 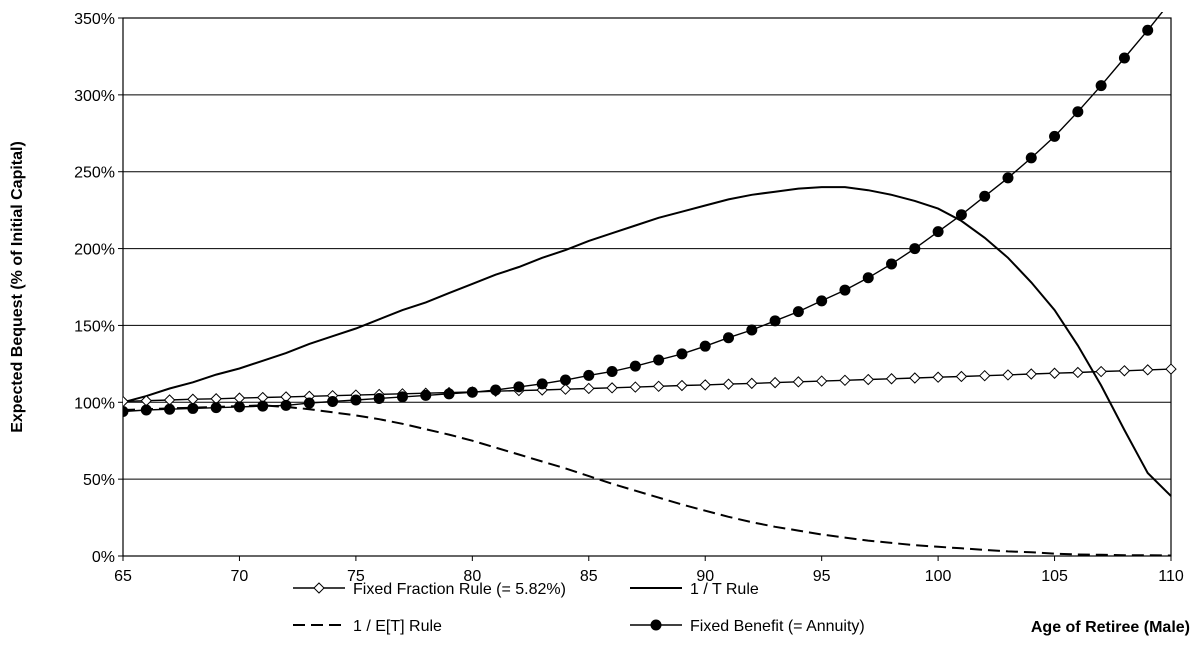 What do you see at coordinates (123, 576) in the screenshot?
I see `x-tick-label: 65` at bounding box center [123, 576].